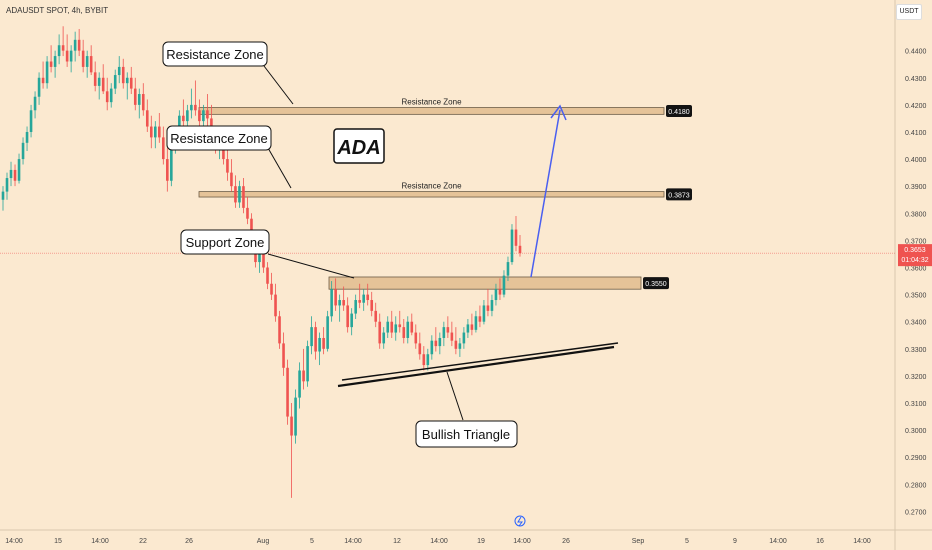 The height and width of the screenshot is (550, 932). What do you see at coordinates (916, 377) in the screenshot?
I see `y-tick-label: 0.3200` at bounding box center [916, 377].